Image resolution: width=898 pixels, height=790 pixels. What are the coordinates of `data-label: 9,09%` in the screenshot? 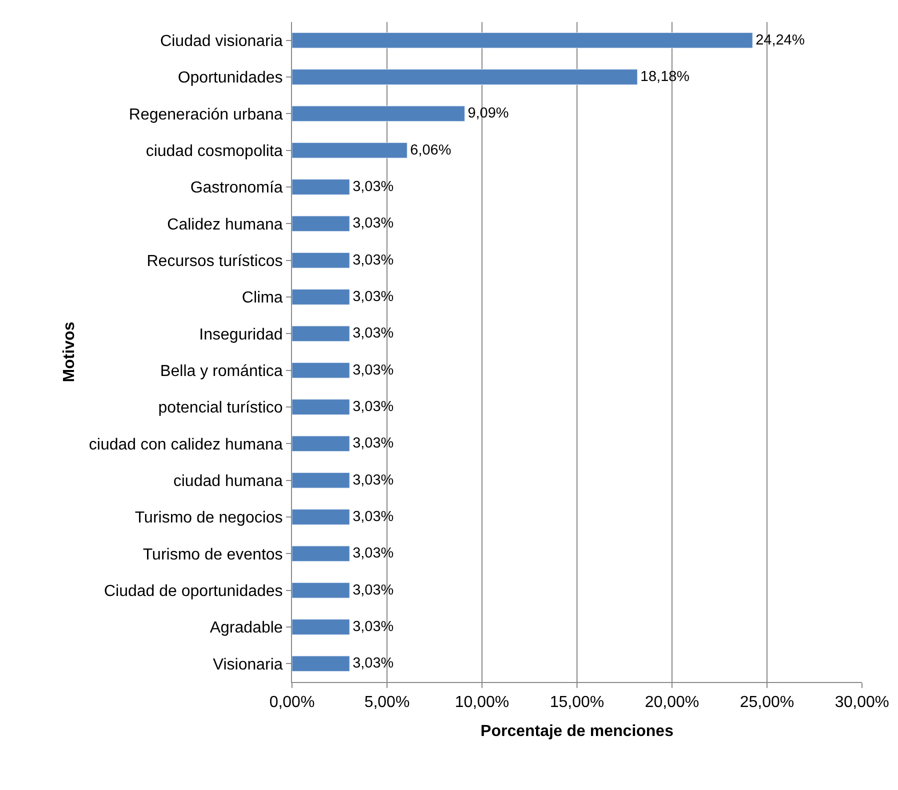 It's located at (488, 114).